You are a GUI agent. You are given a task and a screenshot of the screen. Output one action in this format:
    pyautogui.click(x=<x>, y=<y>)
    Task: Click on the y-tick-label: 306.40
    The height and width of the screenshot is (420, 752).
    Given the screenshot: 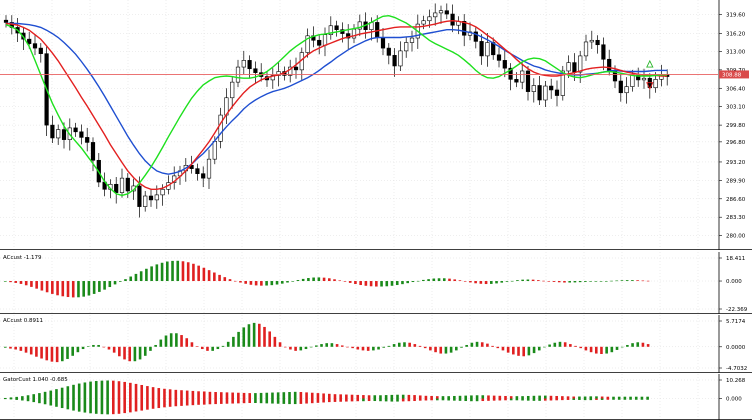 What is the action you would take?
    pyautogui.click(x=736, y=89)
    